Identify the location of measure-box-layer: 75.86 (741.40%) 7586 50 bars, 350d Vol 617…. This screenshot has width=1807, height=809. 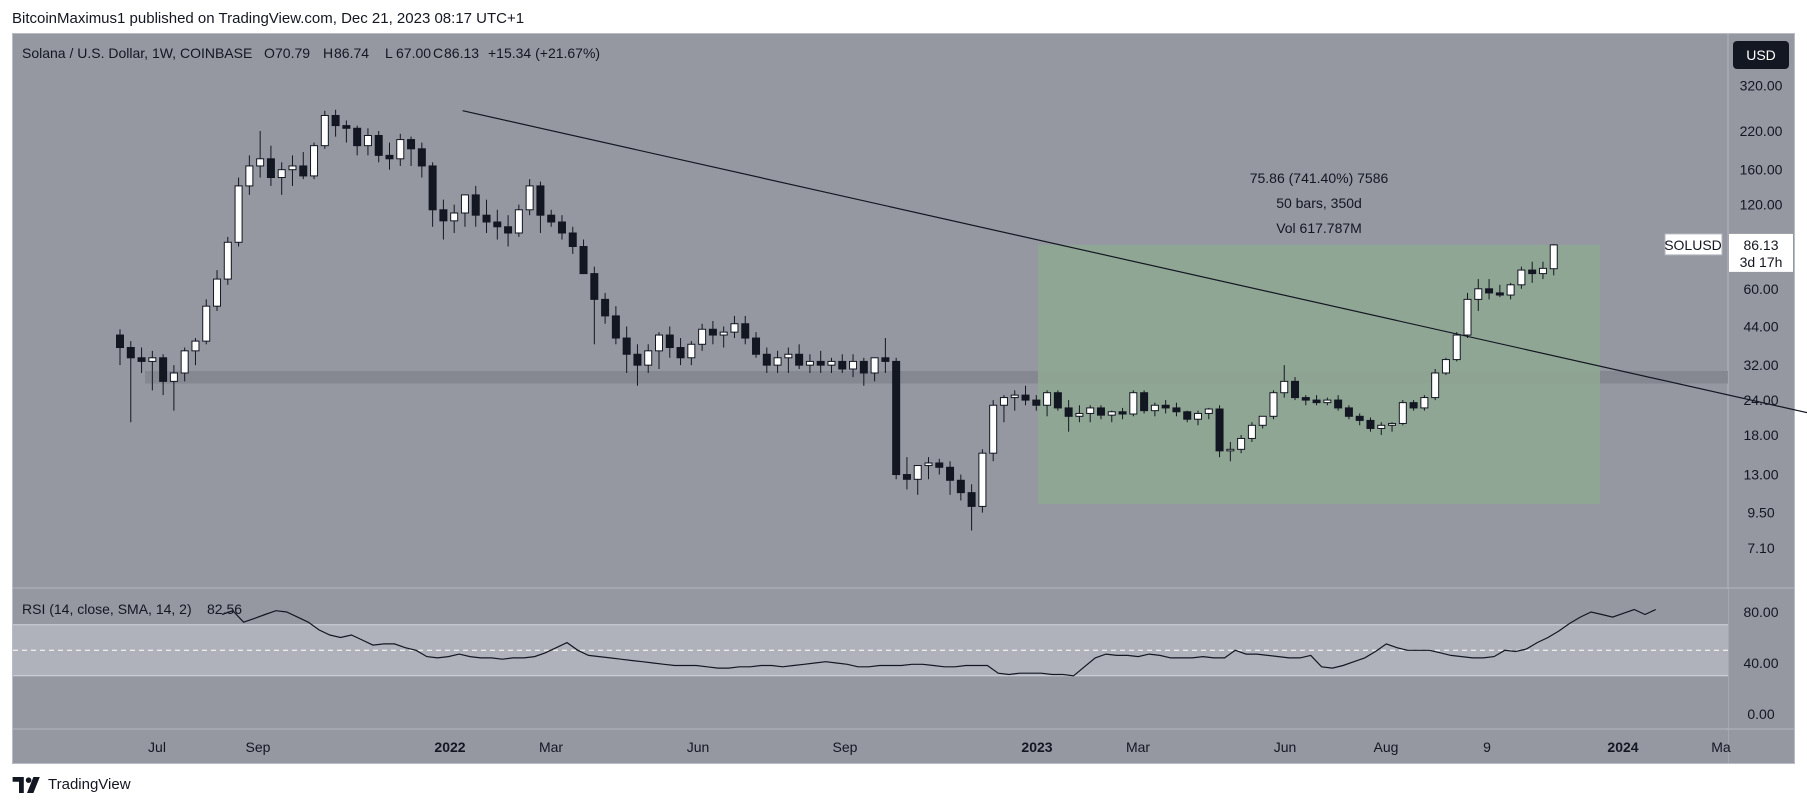
(1319, 337).